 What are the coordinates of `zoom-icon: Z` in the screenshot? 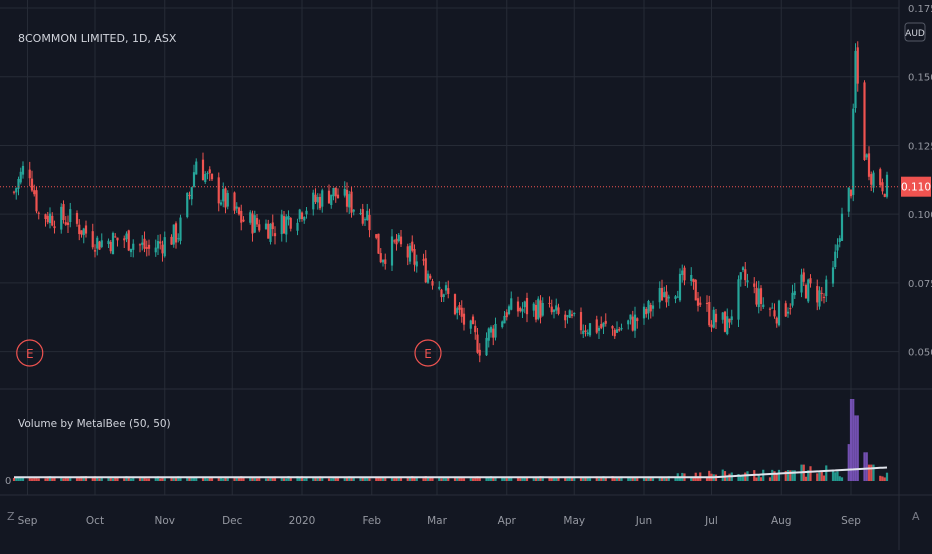 It's located at (11, 516).